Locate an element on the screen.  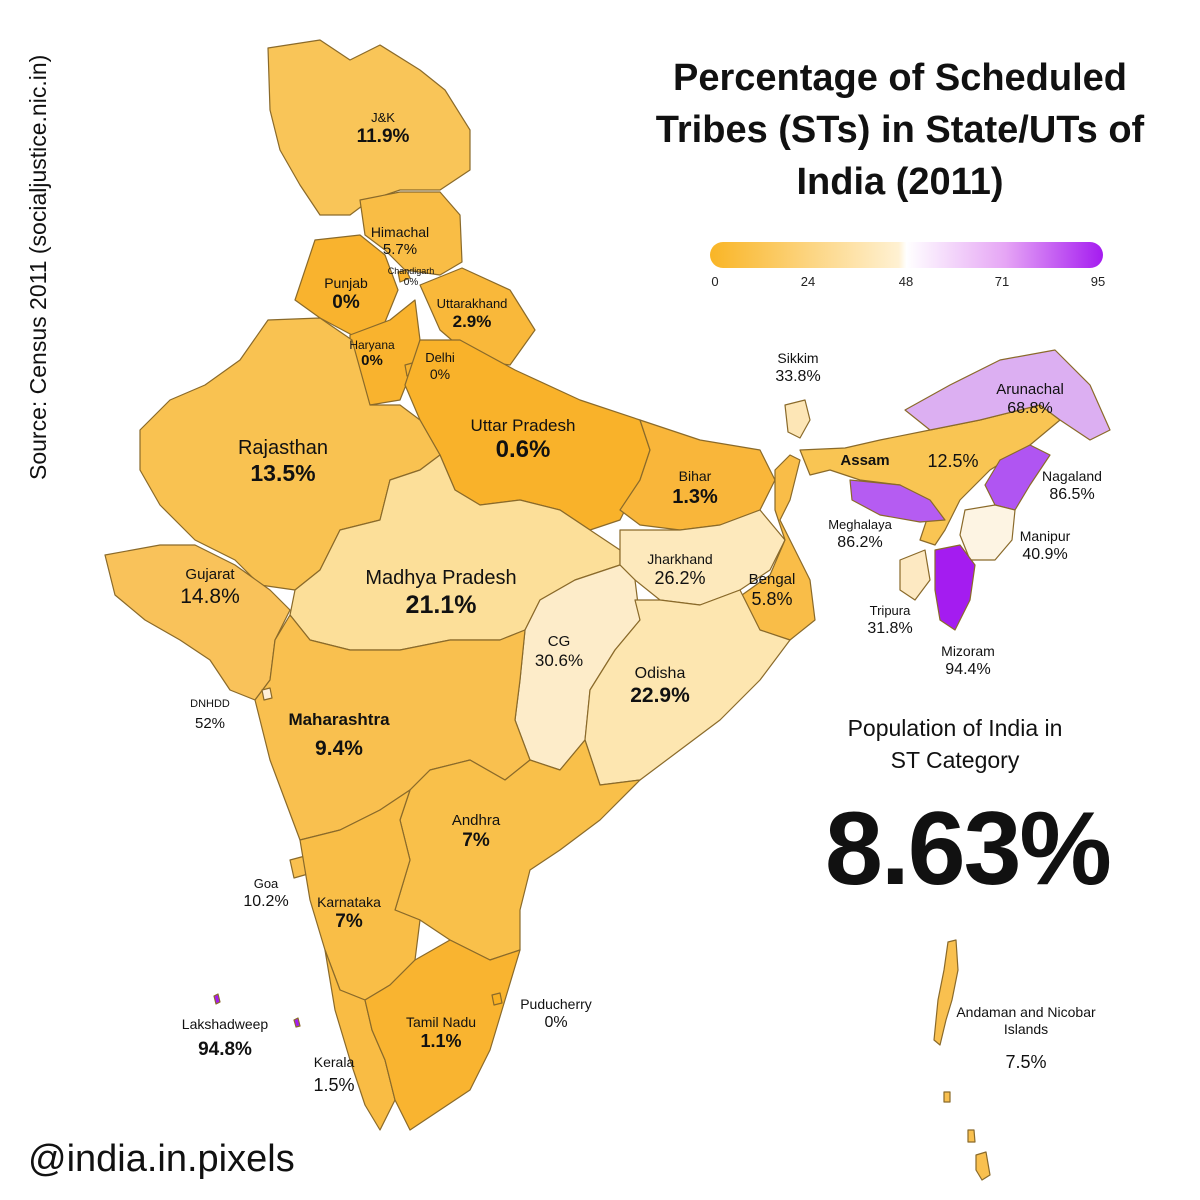
state-chandigarh is located at coordinates (404, 276).